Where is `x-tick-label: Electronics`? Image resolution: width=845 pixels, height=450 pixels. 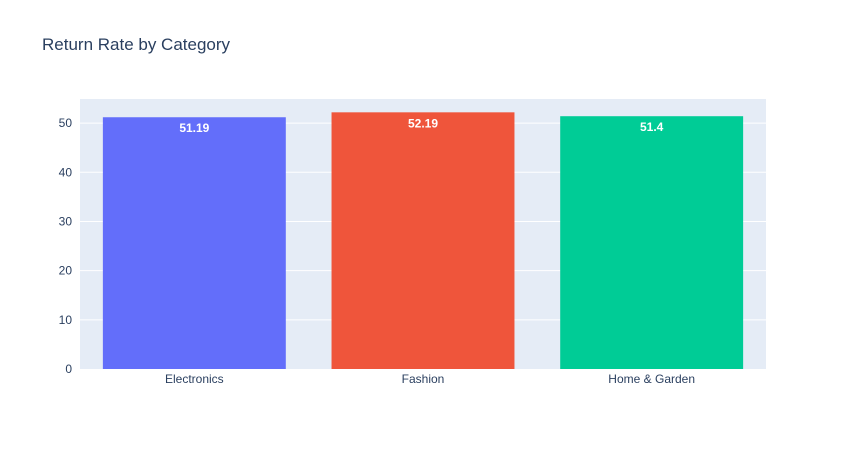 x-tick-label: Electronics is located at coordinates (194, 379).